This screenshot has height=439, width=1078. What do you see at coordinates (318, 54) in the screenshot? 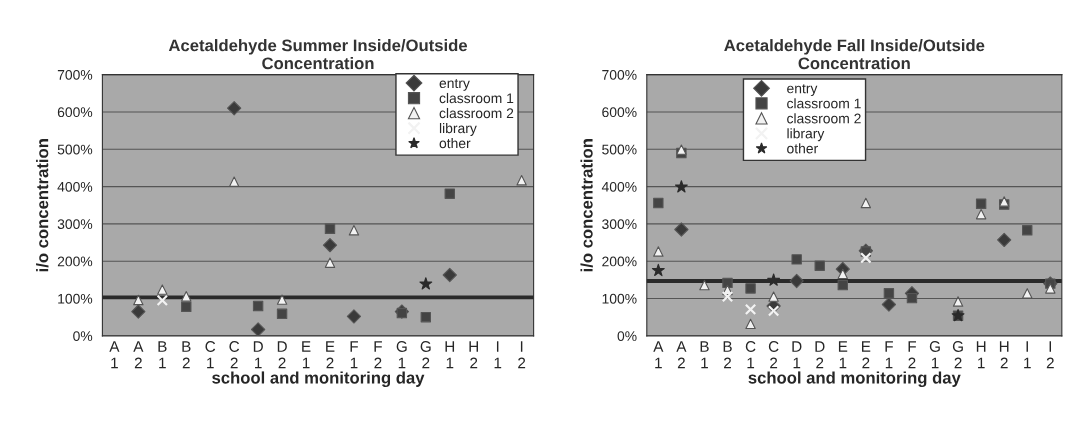
I see `chart-title: Acetaldehyde Summer Inside/Outside Concentration` at bounding box center [318, 54].